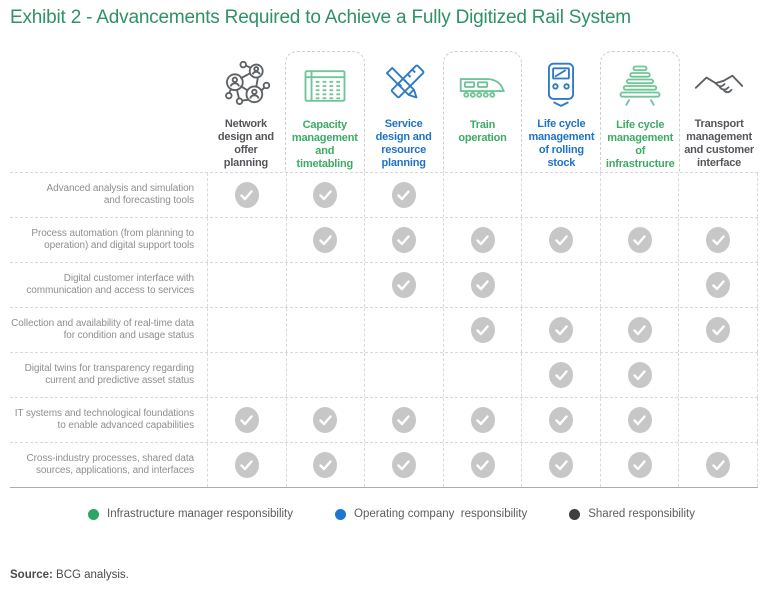 The image size is (768, 596). What do you see at coordinates (246, 85) in the screenshot?
I see `network-icon` at bounding box center [246, 85].